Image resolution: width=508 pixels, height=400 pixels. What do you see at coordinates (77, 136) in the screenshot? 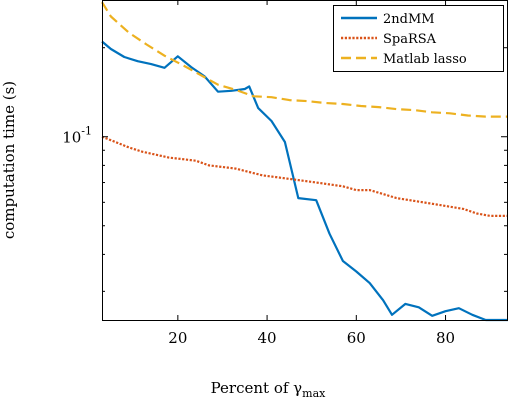
I see `y-tick-label: 10-1` at bounding box center [77, 136].